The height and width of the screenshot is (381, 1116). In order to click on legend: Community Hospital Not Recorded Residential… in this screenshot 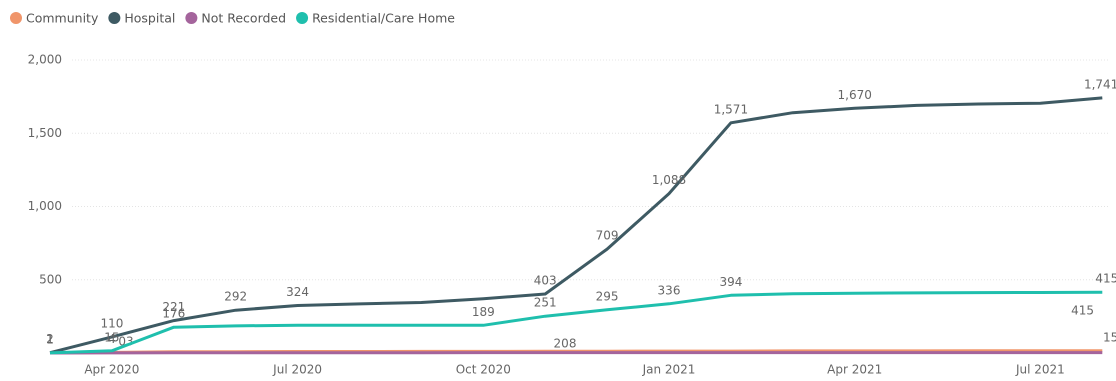, I will do `click(232, 18)`.